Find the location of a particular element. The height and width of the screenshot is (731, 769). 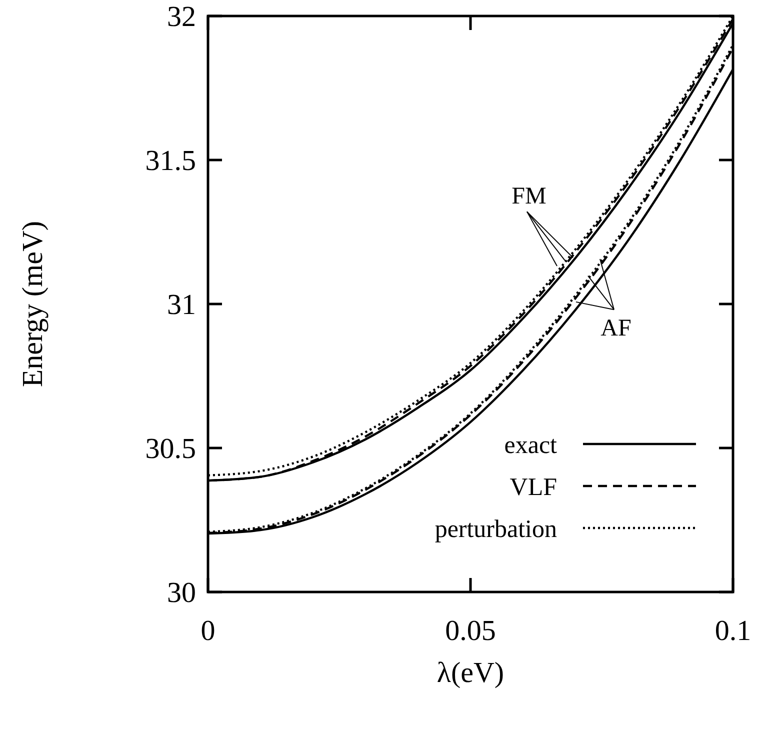

y-axis-title: Energy (meV) is located at coordinates (33, 304).